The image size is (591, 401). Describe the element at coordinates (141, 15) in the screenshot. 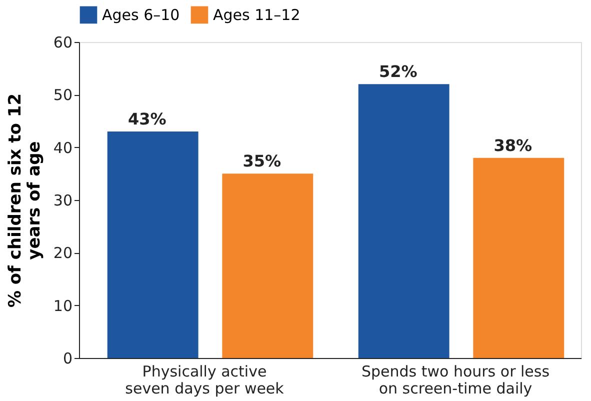

I see `legend-label: Ages 6–10` at that location.